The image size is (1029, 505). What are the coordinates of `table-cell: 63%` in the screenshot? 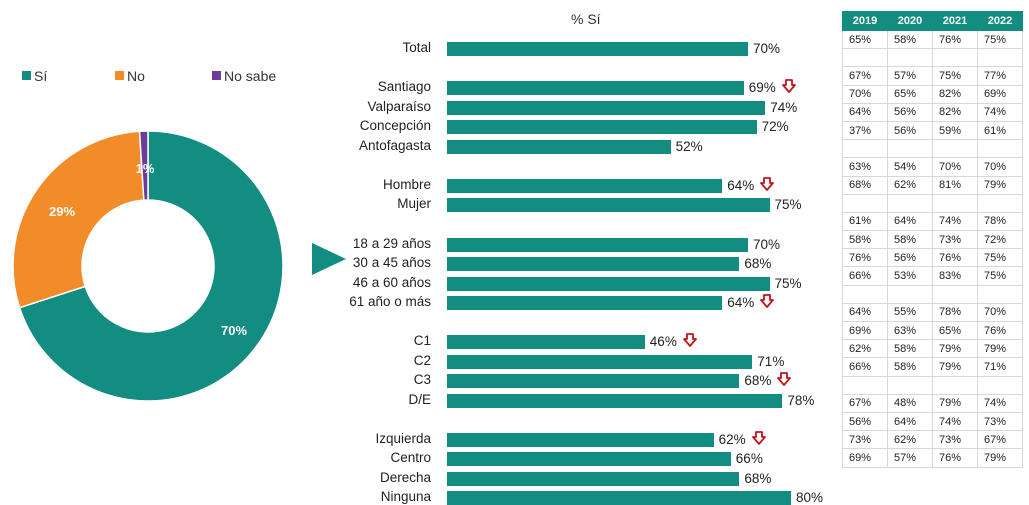 It's located at (910, 330).